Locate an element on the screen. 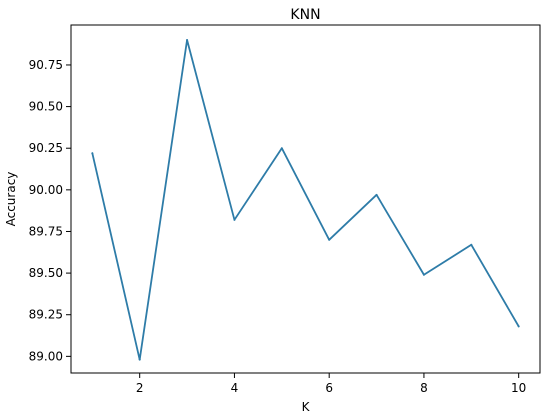 The width and height of the screenshot is (546, 417). chart-title: KNN is located at coordinates (305, 15).